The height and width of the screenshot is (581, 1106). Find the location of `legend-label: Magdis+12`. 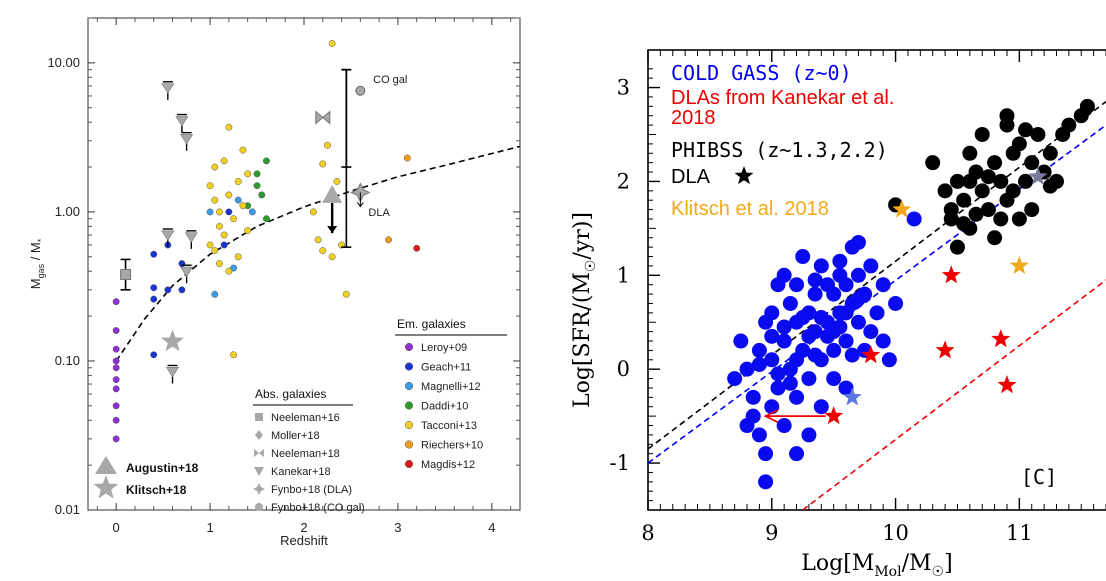

legend-label: Magdis+12 is located at coordinates (448, 465).